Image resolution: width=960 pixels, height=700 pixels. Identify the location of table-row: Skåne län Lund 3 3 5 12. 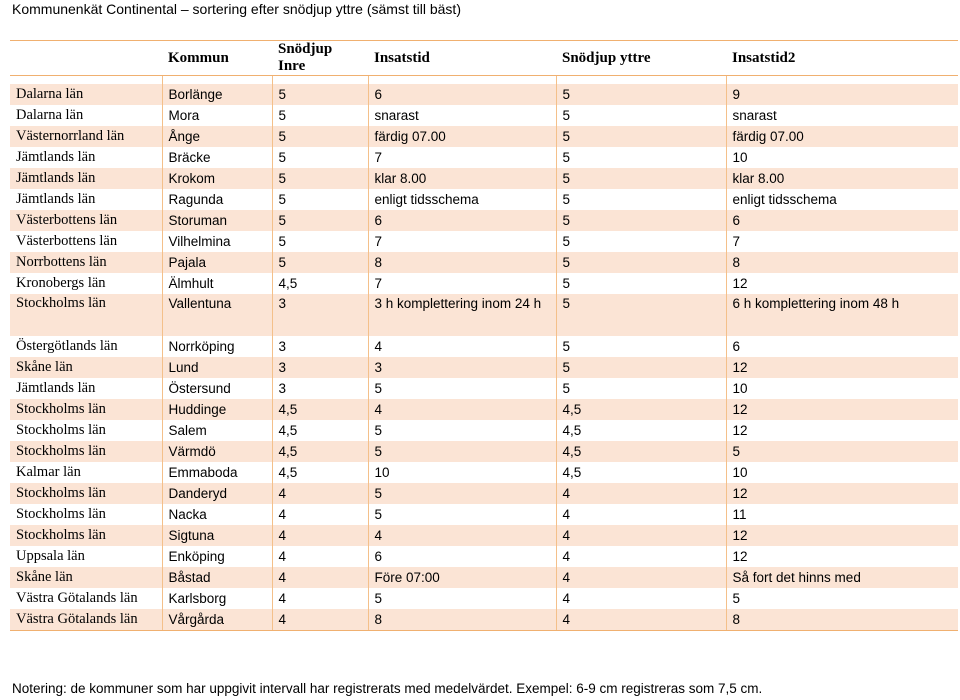
(484, 367).